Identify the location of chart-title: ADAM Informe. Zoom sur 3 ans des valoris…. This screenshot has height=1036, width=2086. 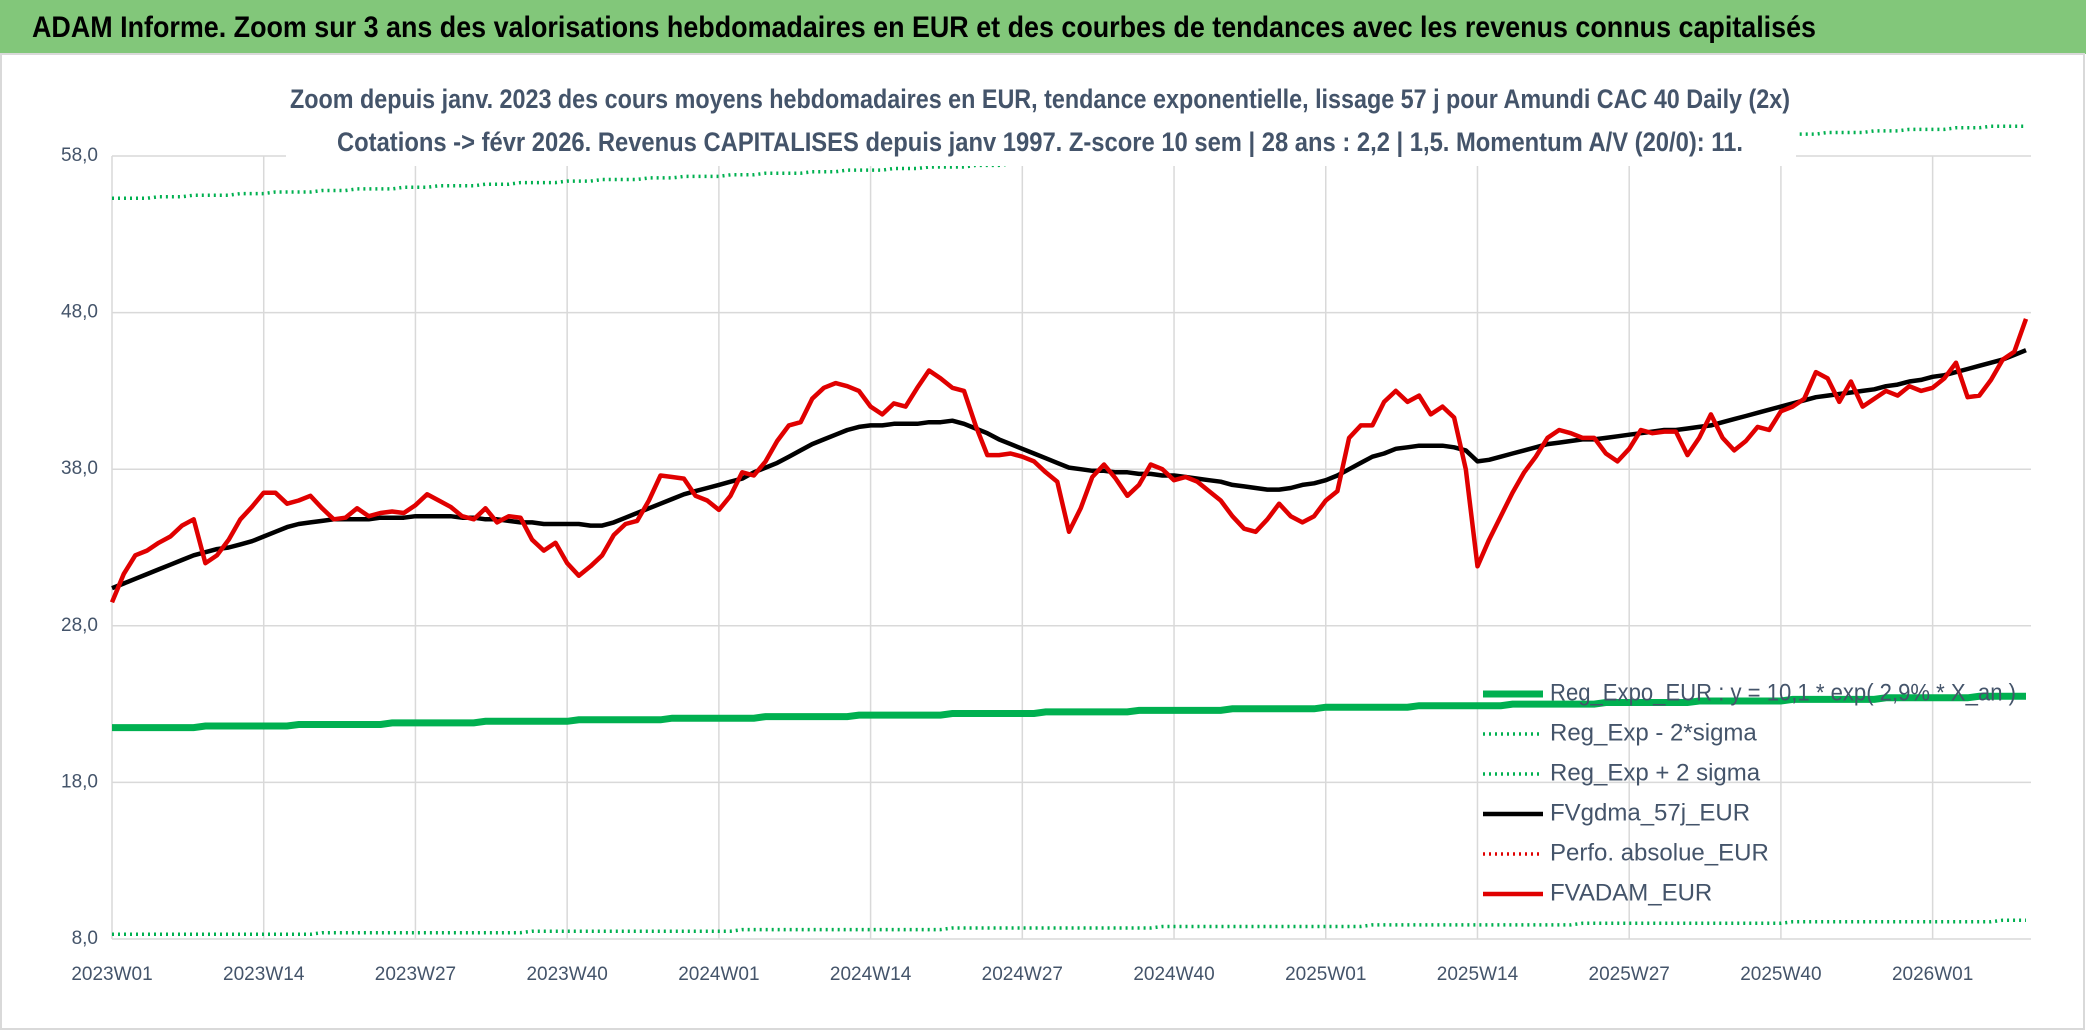
(924, 27).